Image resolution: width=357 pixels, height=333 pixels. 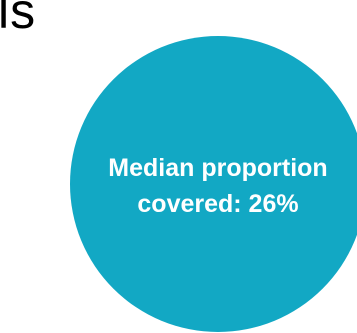 I want to click on stat-label: Median proportion covered: 26%, so click(x=217, y=186).